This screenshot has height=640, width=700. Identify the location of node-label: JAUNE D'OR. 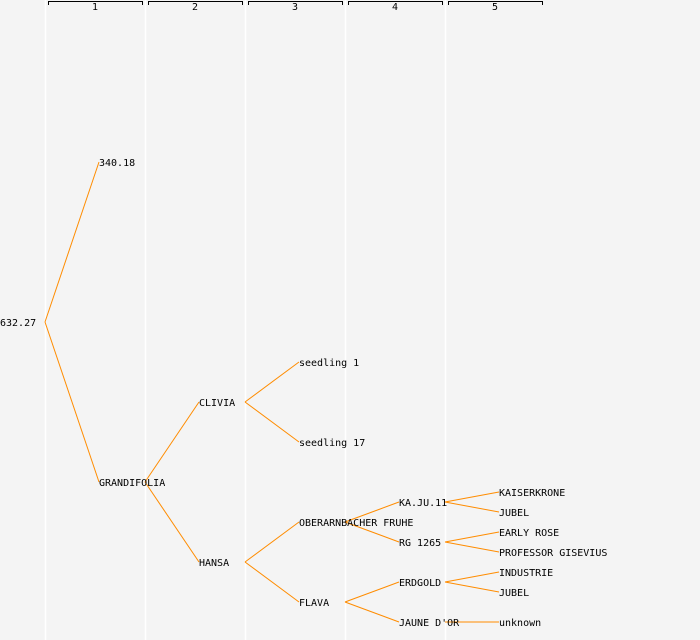
(429, 623).